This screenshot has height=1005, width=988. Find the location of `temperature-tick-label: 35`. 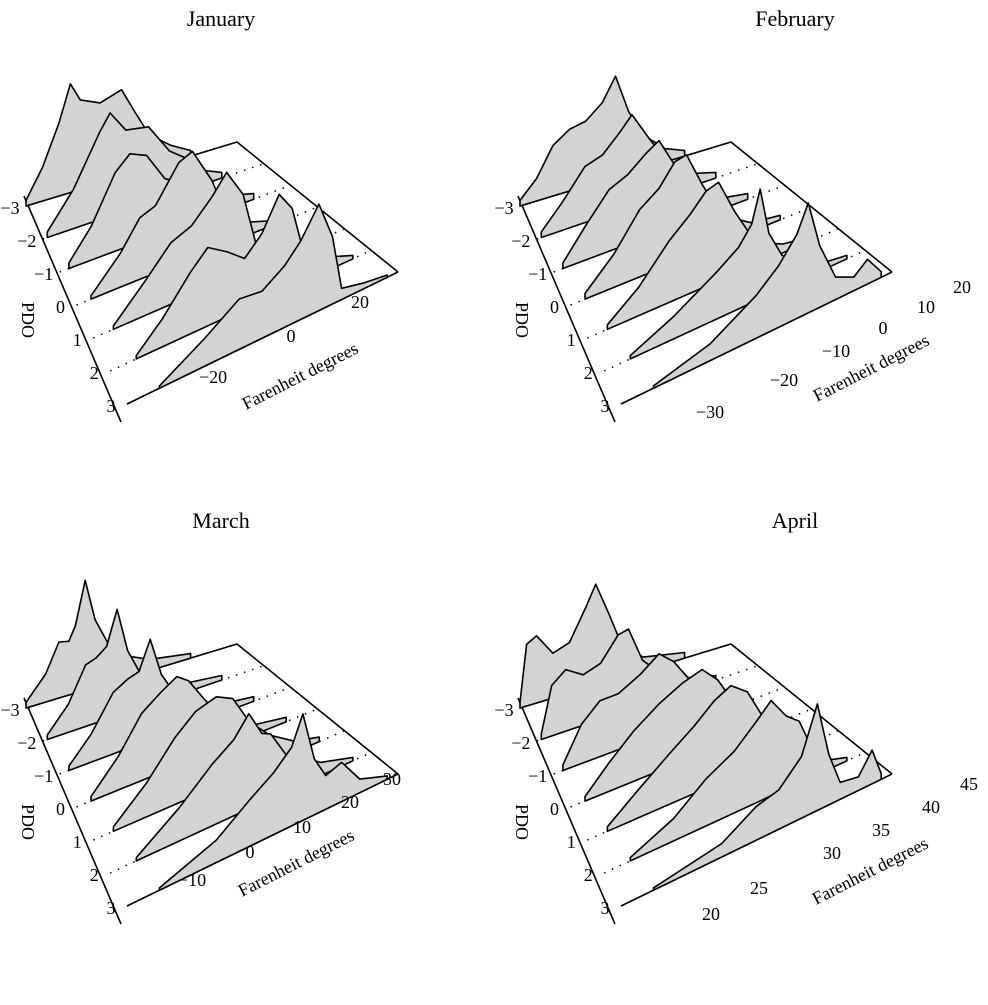

temperature-tick-label: 35 is located at coordinates (881, 830).